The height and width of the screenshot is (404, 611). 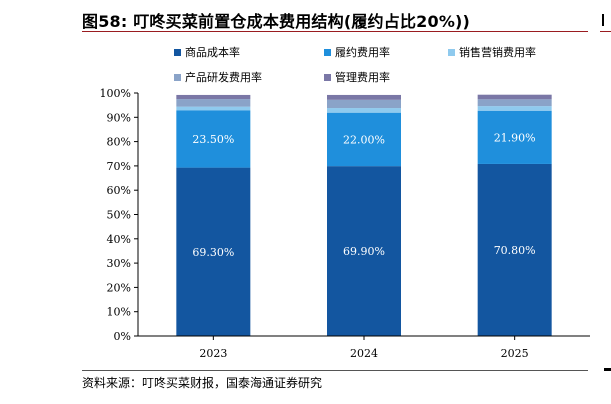 I want to click on x-tick-label-2025: 2025, so click(x=515, y=353).